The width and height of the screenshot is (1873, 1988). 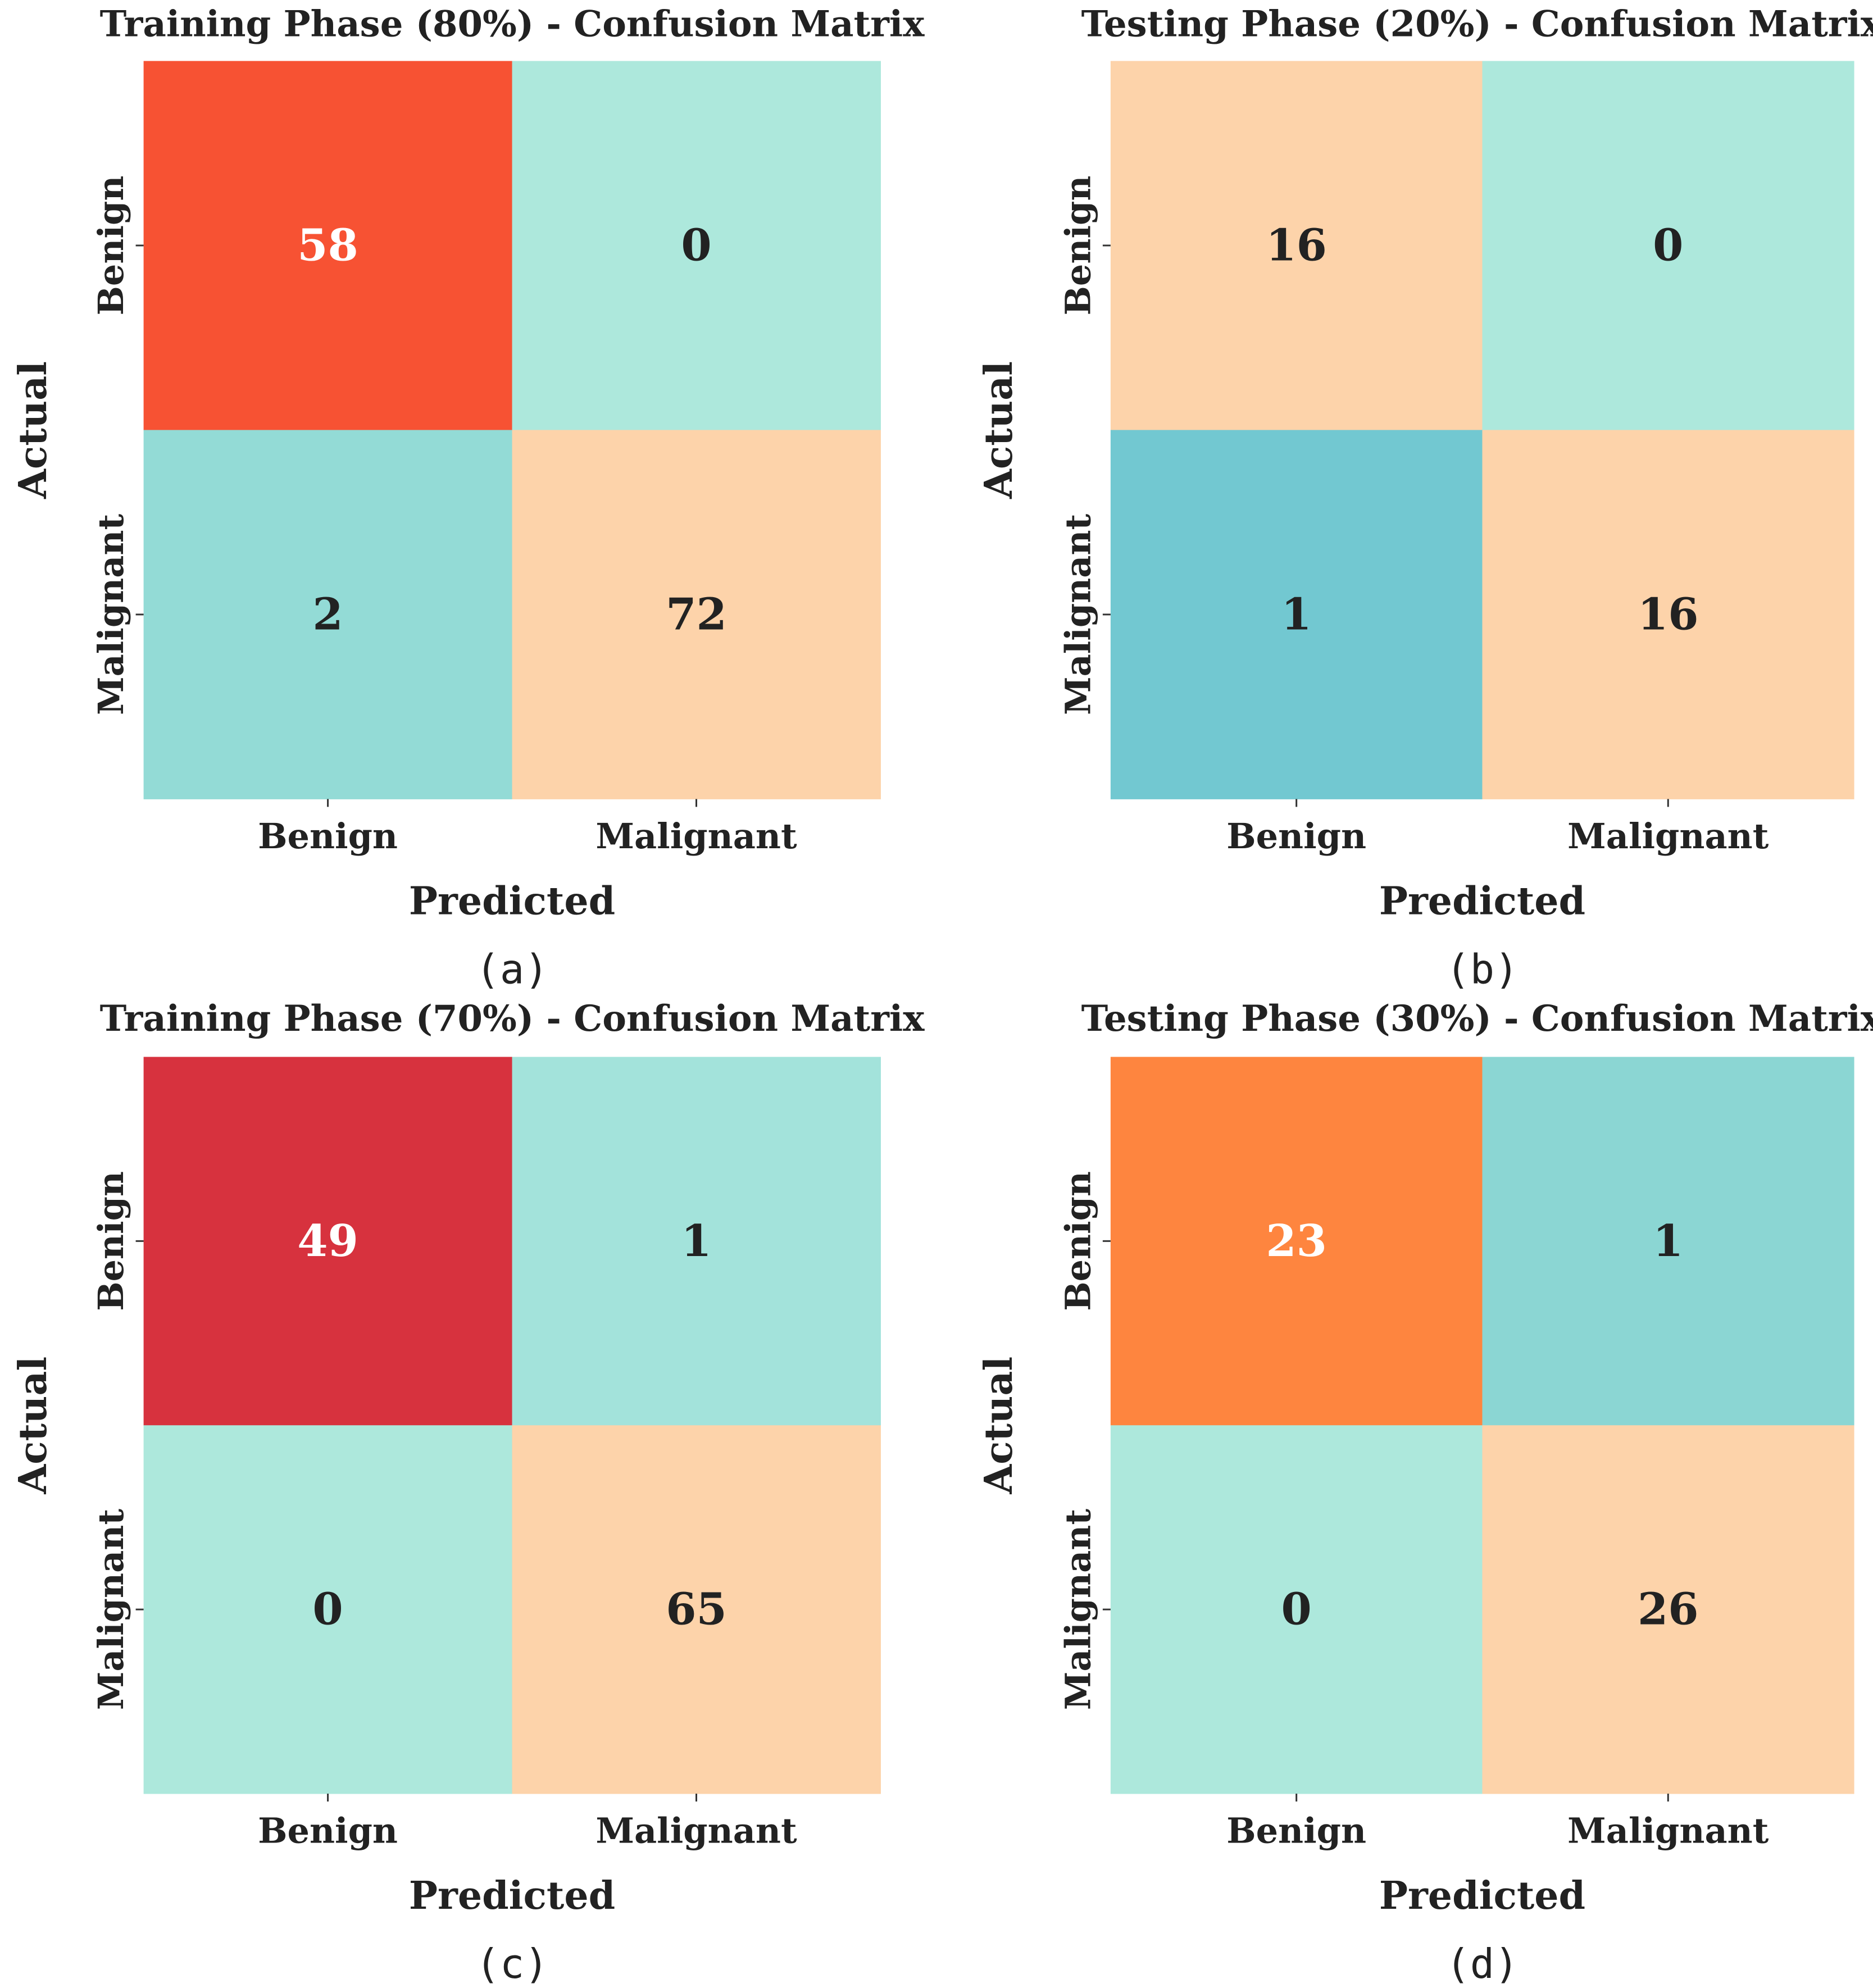 What do you see at coordinates (1668, 837) in the screenshot?
I see `panel-b-xtick-label-1: Malignant` at bounding box center [1668, 837].